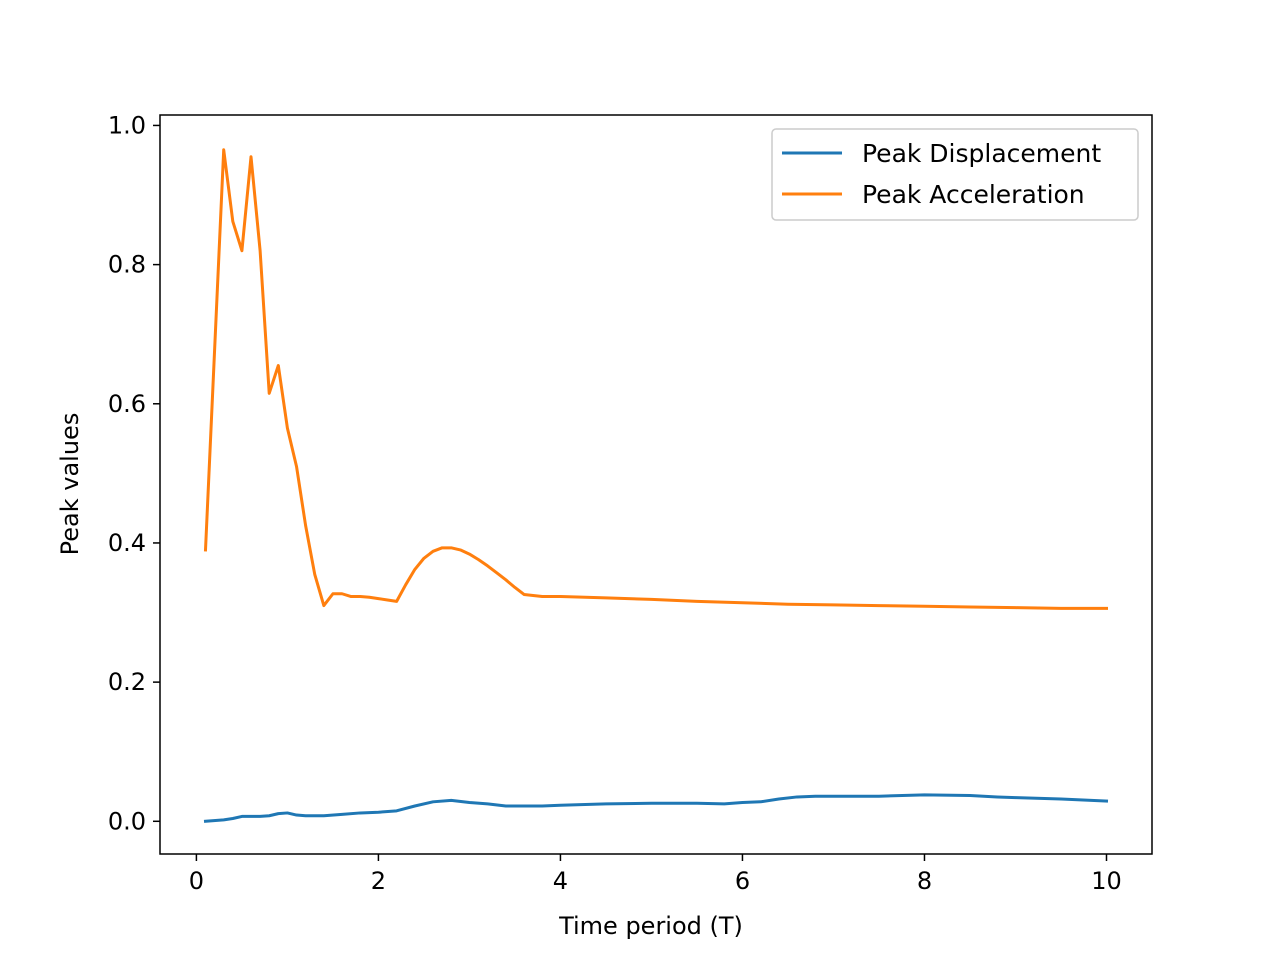  What do you see at coordinates (742, 881) in the screenshot?
I see `x-tick-label: 6` at bounding box center [742, 881].